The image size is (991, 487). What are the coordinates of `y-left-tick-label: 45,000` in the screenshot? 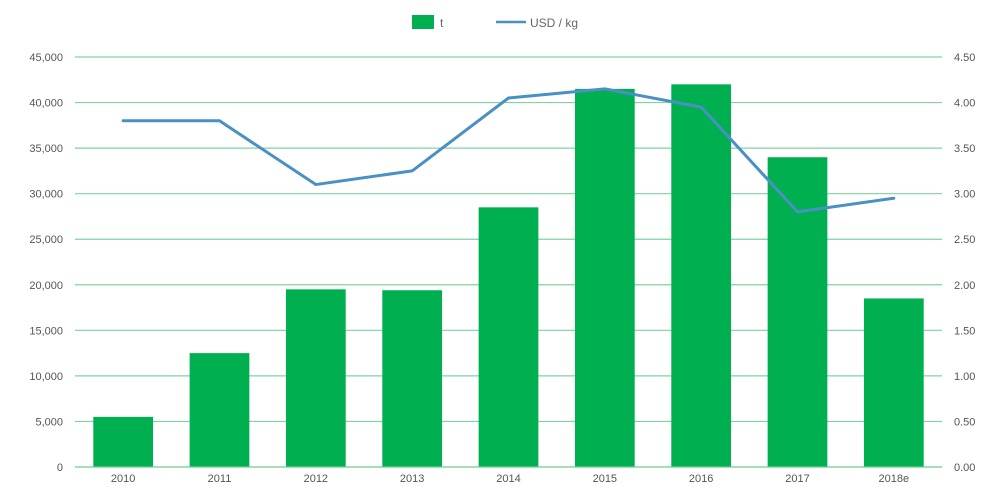 It's located at (46, 58).